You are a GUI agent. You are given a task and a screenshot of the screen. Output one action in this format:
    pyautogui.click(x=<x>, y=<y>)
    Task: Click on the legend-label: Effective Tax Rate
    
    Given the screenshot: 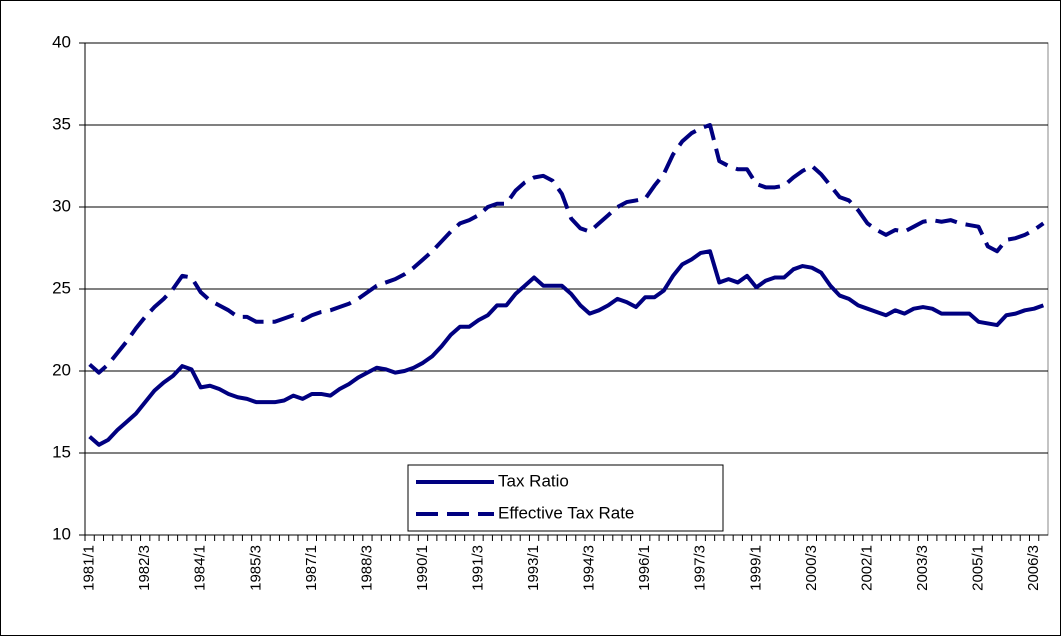 What is the action you would take?
    pyautogui.click(x=566, y=512)
    